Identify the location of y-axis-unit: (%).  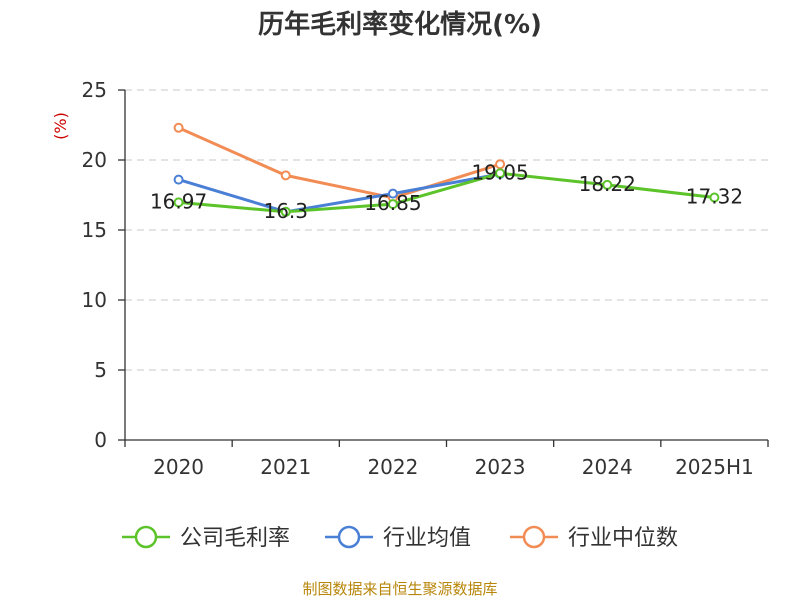
(60, 126).